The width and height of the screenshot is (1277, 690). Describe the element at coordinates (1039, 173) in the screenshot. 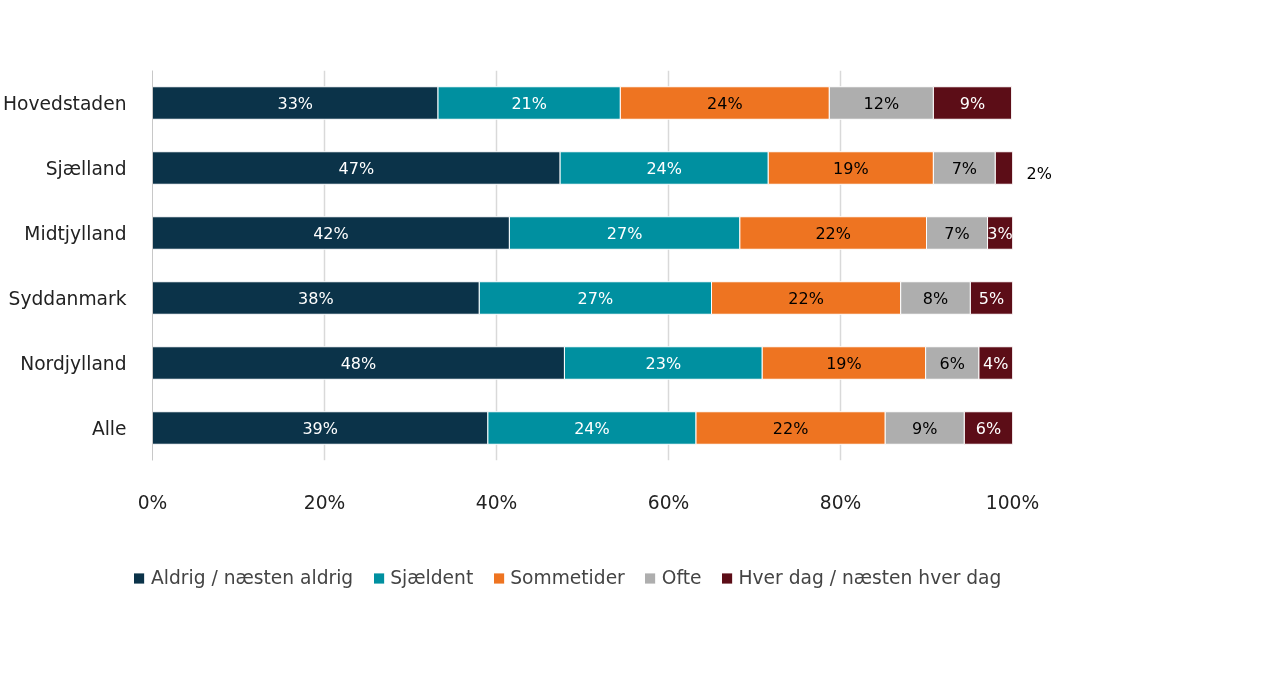

I see `data-label: 2%` at that location.